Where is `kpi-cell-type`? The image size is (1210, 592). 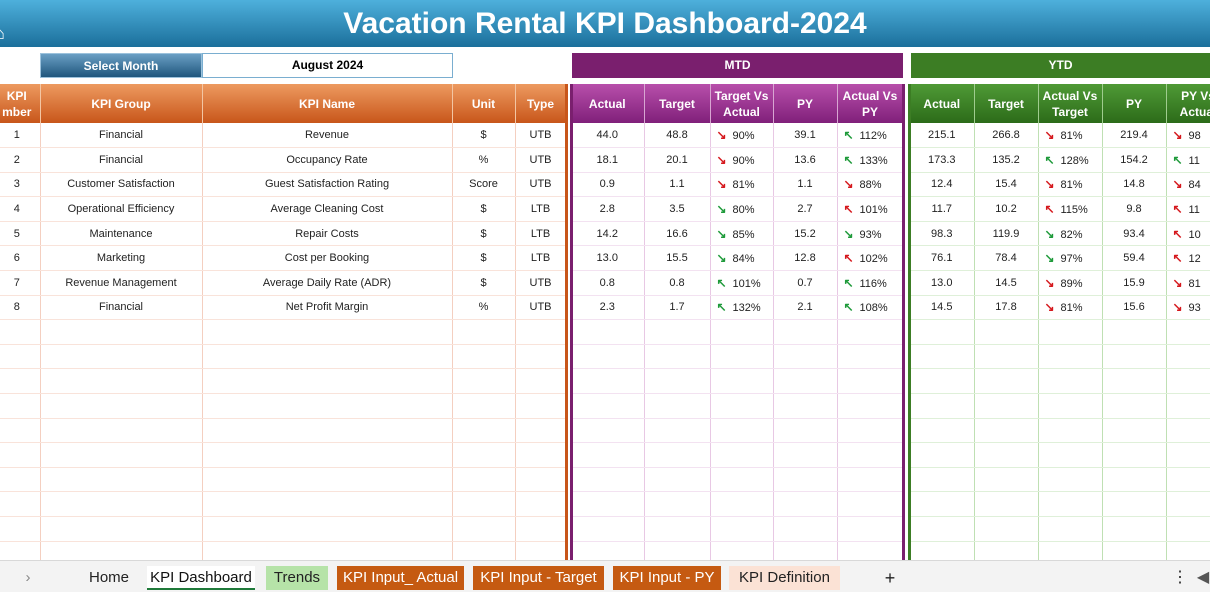
kpi-cell-type is located at coordinates (541, 431).